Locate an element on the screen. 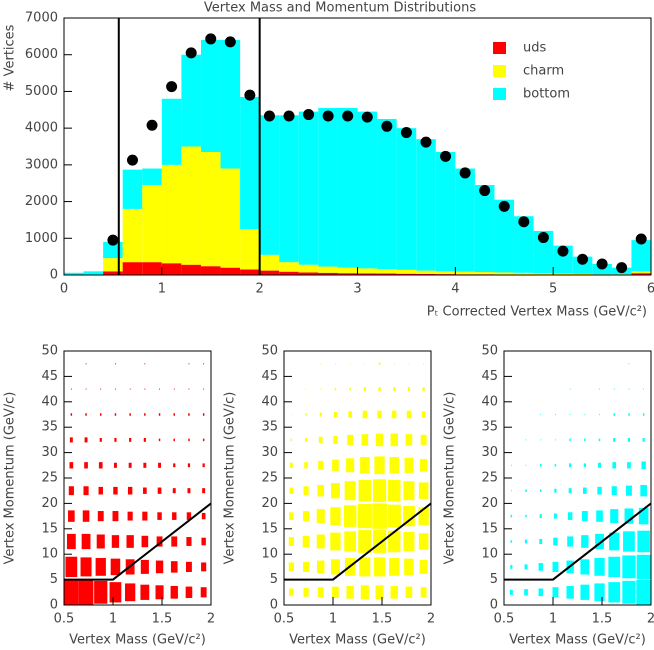 This screenshot has height=650, width=654. y-tick-label: 20 is located at coordinates (489, 503).